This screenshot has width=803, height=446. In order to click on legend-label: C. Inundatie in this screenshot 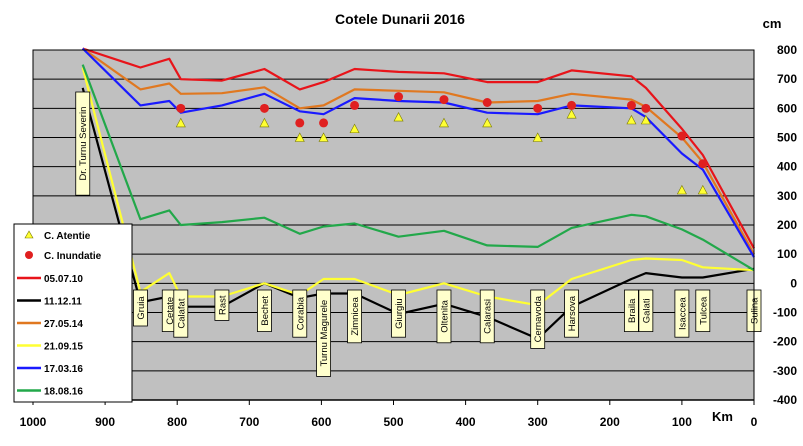, I will do `click(73, 256)`.